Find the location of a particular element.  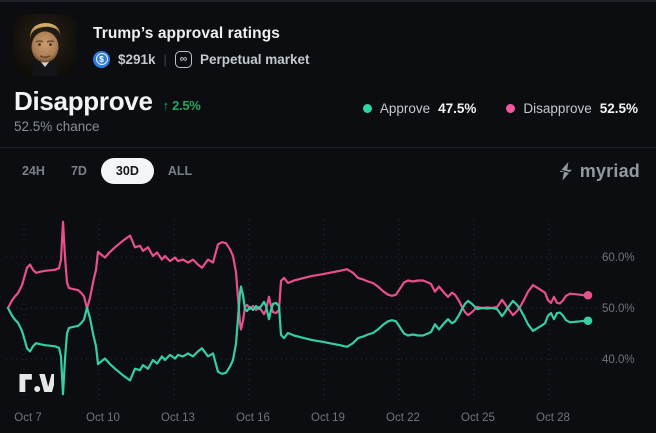

svg-text: Oct 7 is located at coordinates (27, 418).